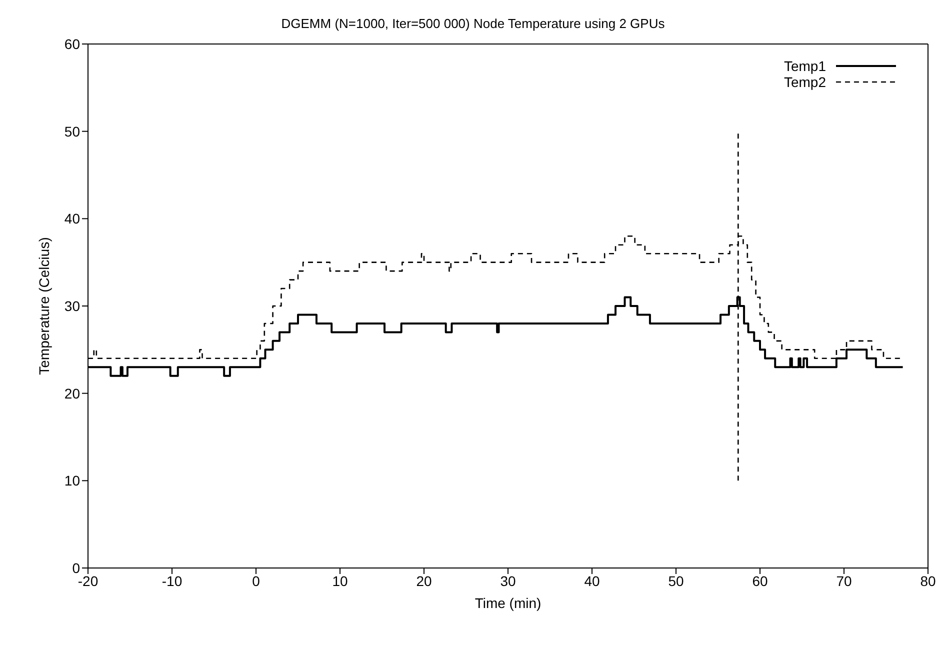 The image size is (944, 662). Describe the element at coordinates (72, 218) in the screenshot. I see `y-tick-label: 40` at that location.